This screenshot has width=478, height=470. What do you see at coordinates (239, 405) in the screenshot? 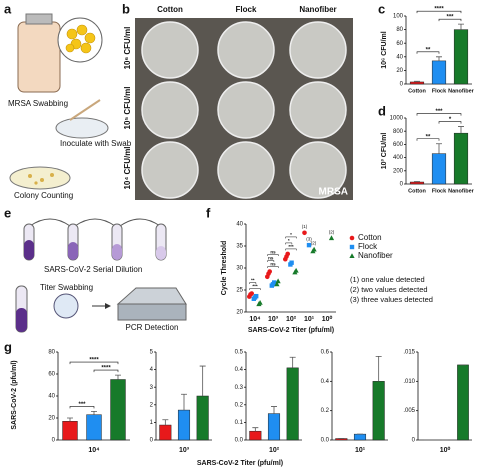
I see `y-tick-label: 0.2` at bounding box center [239, 405].